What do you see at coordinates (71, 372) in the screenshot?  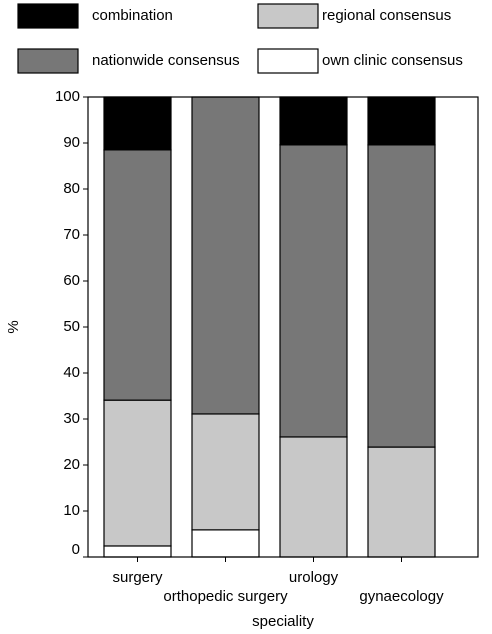 I see `y-tick-label: 40` at bounding box center [71, 372].